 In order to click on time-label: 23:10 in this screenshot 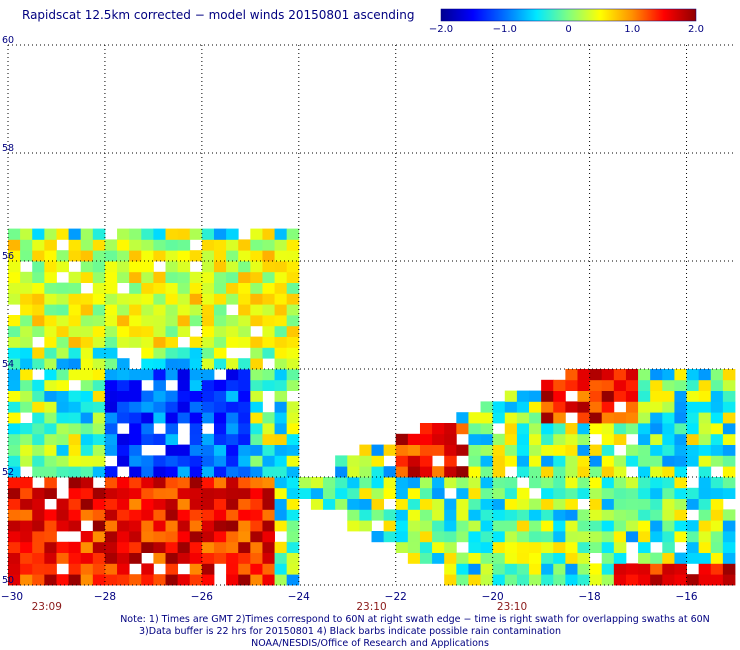, I will do `click(512, 607)`.